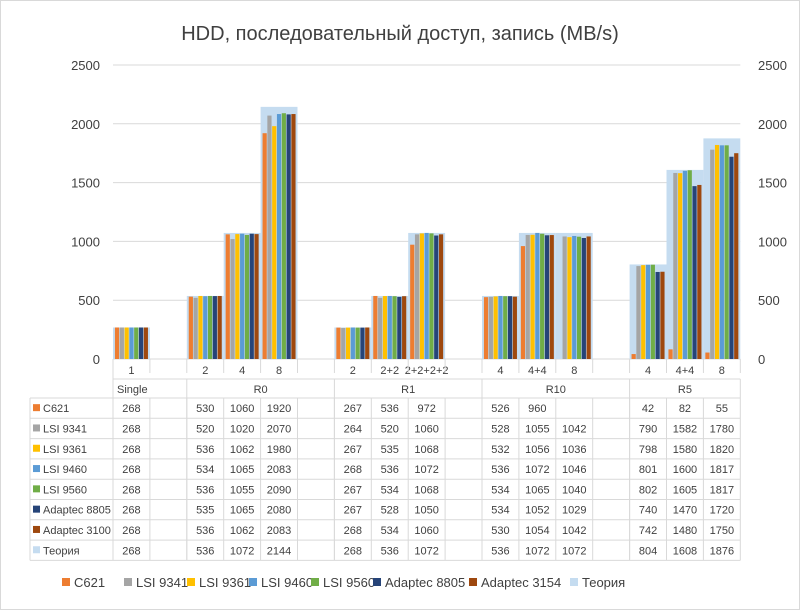 The image size is (800, 610). What do you see at coordinates (772, 124) in the screenshot?
I see `y-tick-label-right: 2000` at bounding box center [772, 124].